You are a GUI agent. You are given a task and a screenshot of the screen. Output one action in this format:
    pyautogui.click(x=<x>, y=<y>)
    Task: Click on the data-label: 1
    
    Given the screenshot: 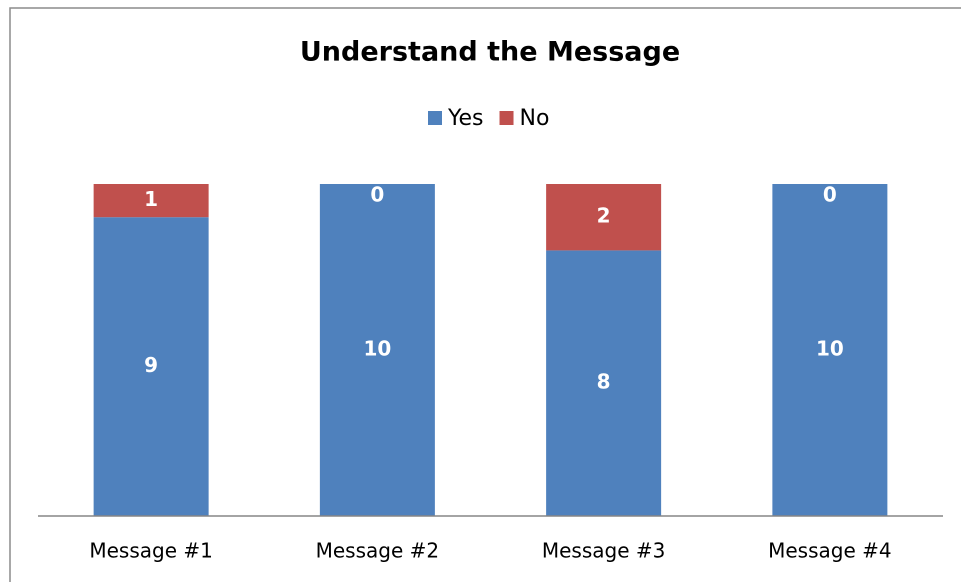 What is the action you would take?
    pyautogui.click(x=151, y=199)
    